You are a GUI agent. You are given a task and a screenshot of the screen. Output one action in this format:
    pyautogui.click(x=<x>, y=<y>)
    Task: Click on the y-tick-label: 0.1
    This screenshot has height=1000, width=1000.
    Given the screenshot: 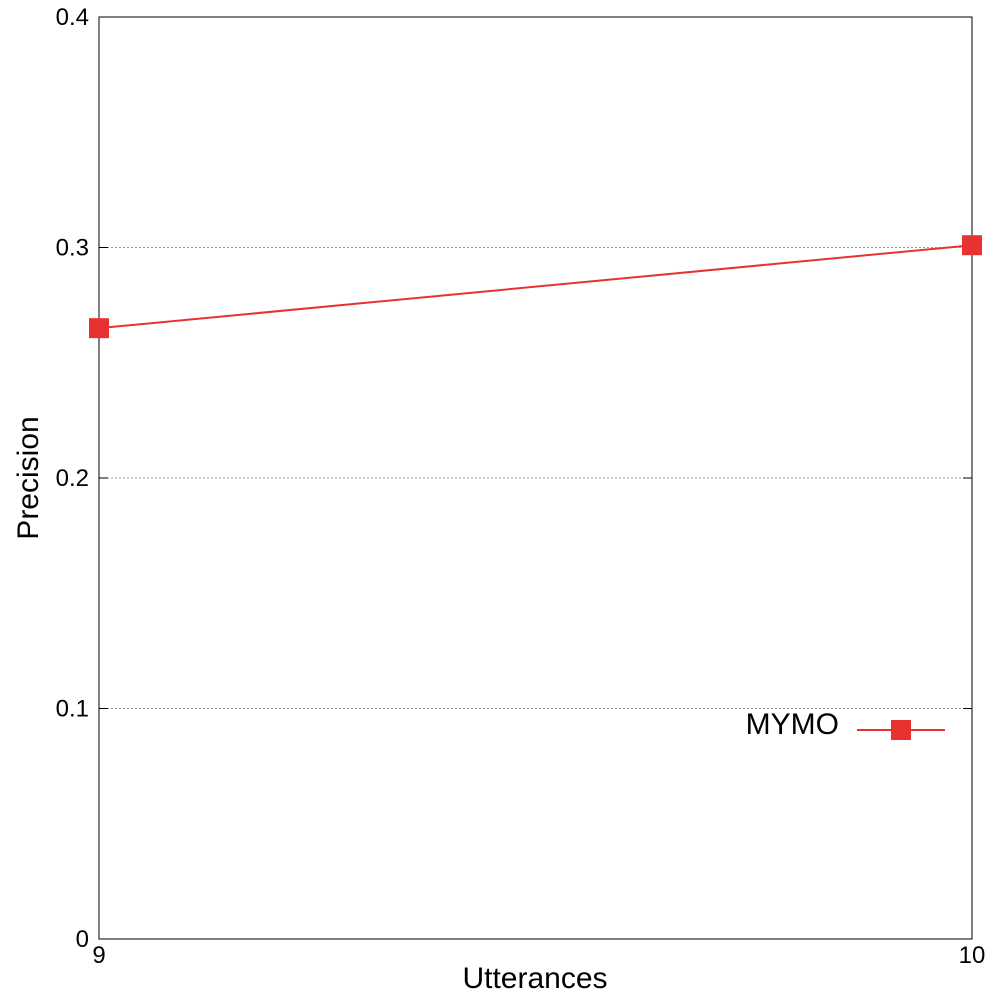 What is the action you would take?
    pyautogui.click(x=72, y=709)
    